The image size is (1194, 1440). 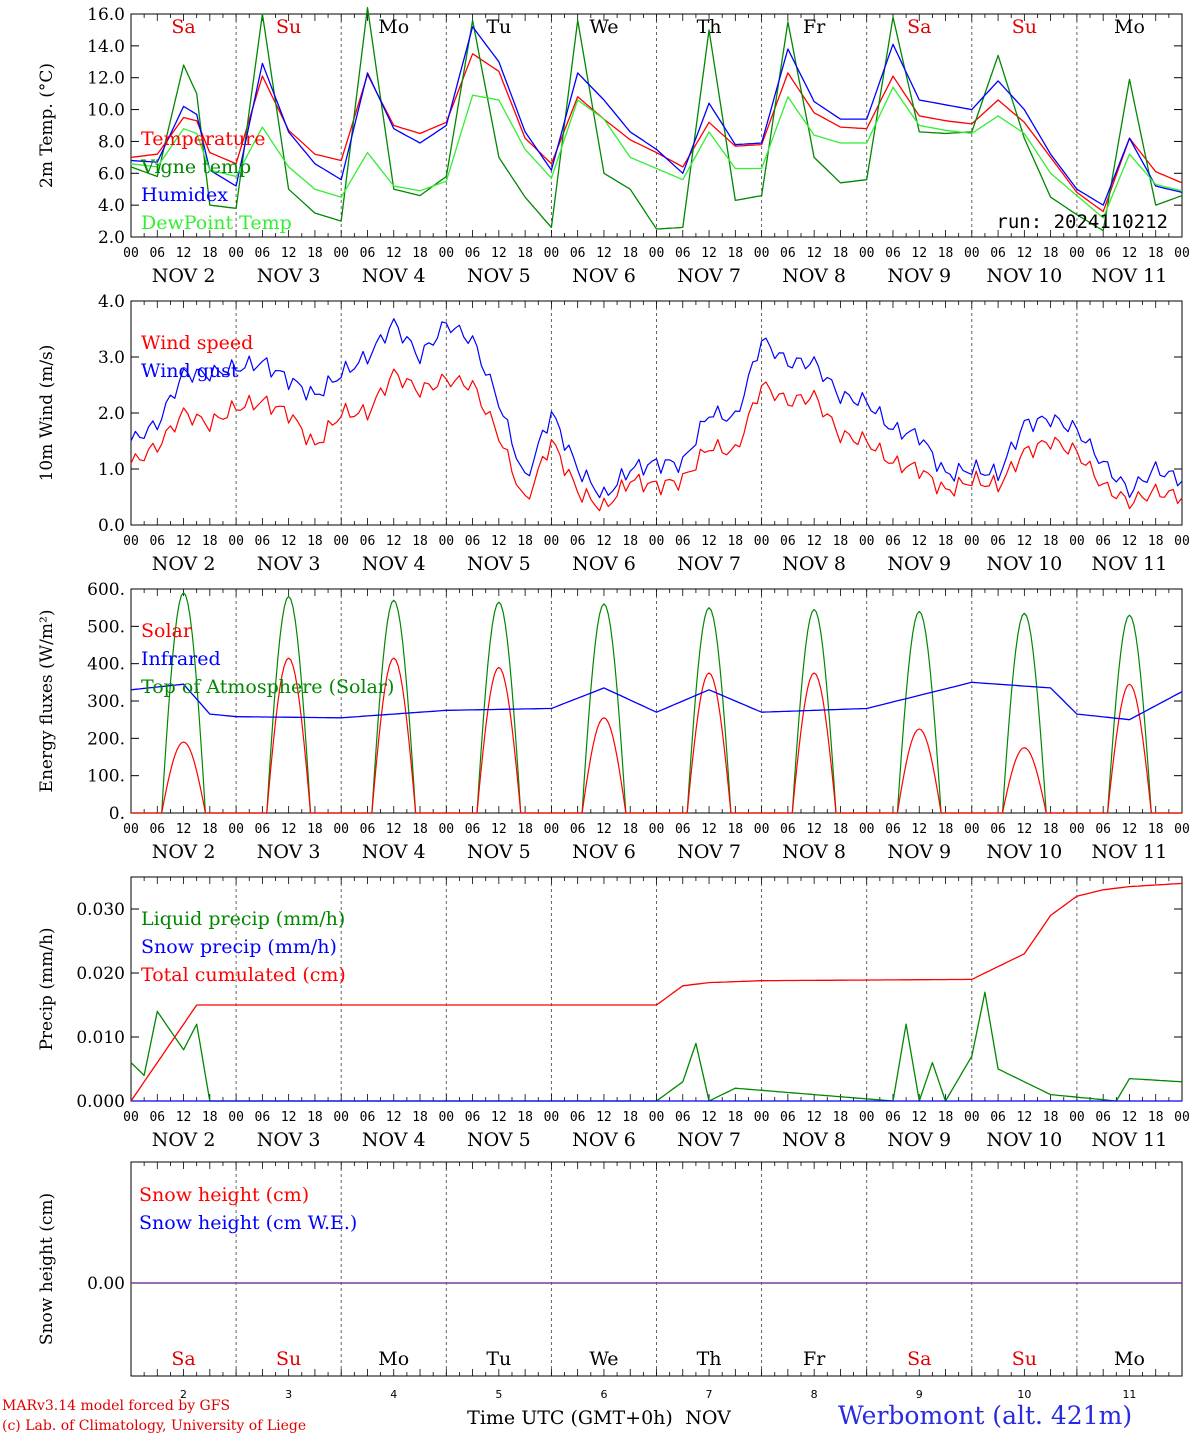 What do you see at coordinates (248, 1223) in the screenshot?
I see `legend-entry: Snow height (cm W.E.)` at bounding box center [248, 1223].